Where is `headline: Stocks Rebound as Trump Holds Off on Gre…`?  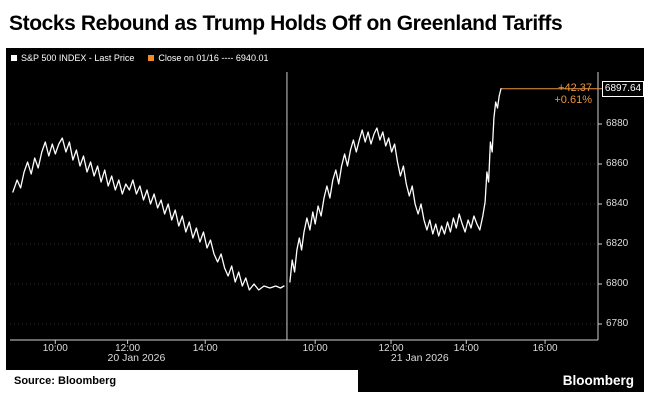 headline: Stocks Rebound as Trump Holds Off on Gre… is located at coordinates (286, 23).